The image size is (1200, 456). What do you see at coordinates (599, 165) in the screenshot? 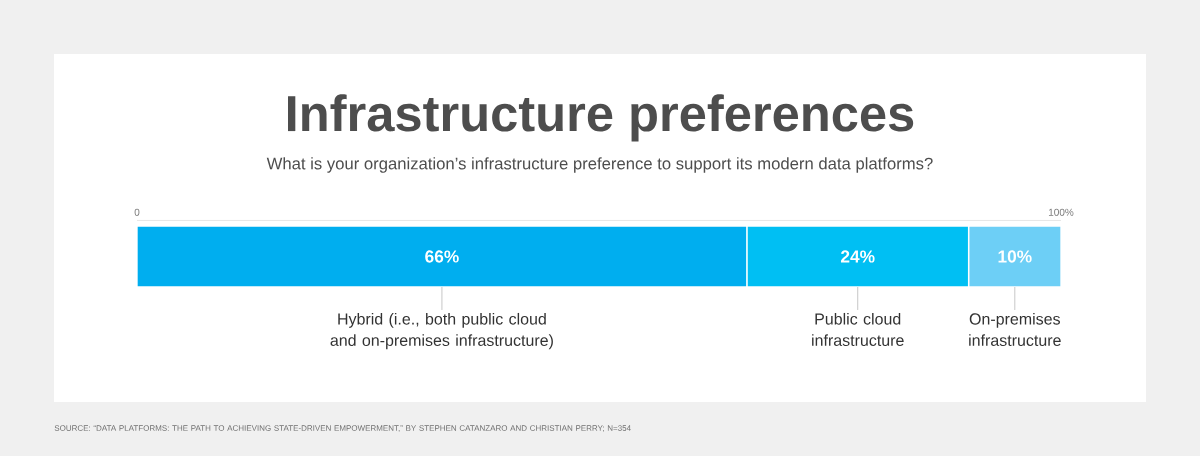
I see `chart-subtitle: What is your organization’s infrastructure preference to support its modern data platforms?` at bounding box center [599, 165].